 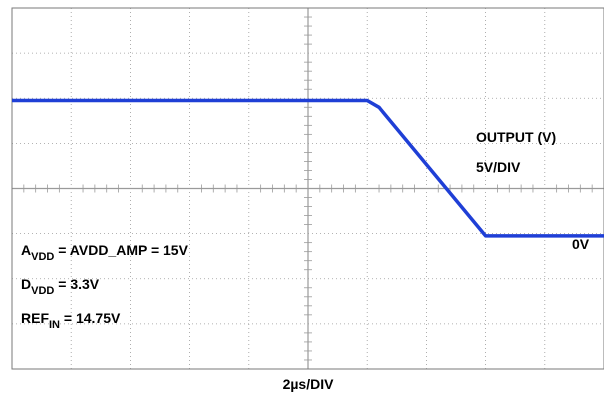 I want to click on avdd-main: A, so click(x=26, y=250).